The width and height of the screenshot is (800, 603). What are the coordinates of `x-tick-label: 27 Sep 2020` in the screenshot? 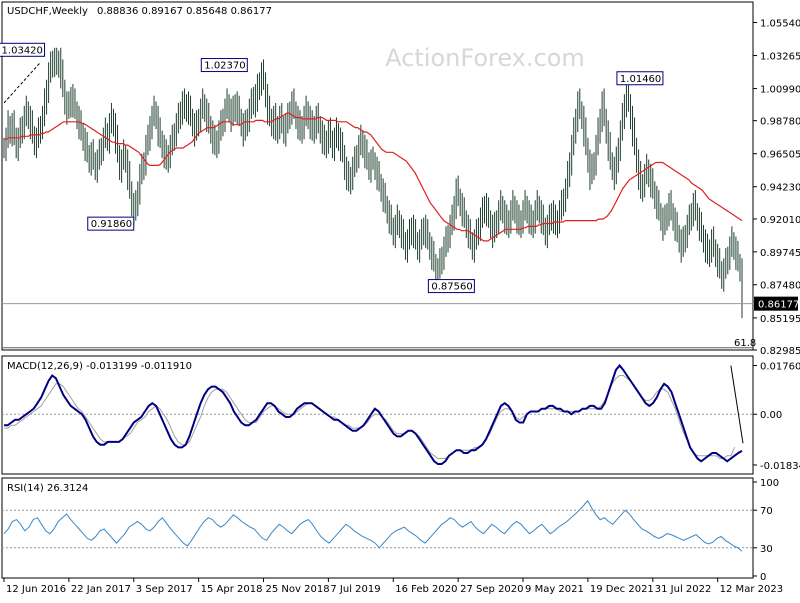 It's located at (491, 589).